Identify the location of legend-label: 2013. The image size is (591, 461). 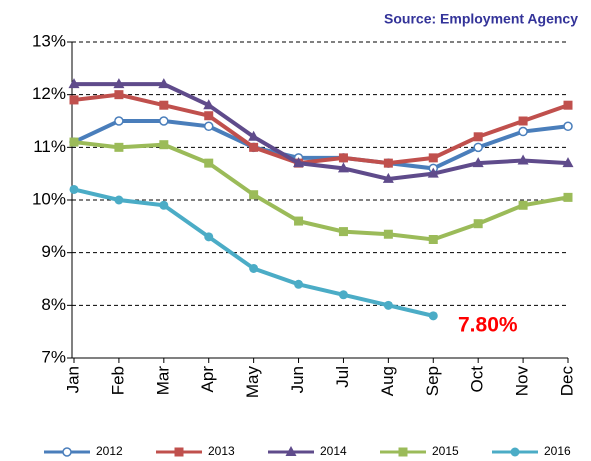
(221, 451).